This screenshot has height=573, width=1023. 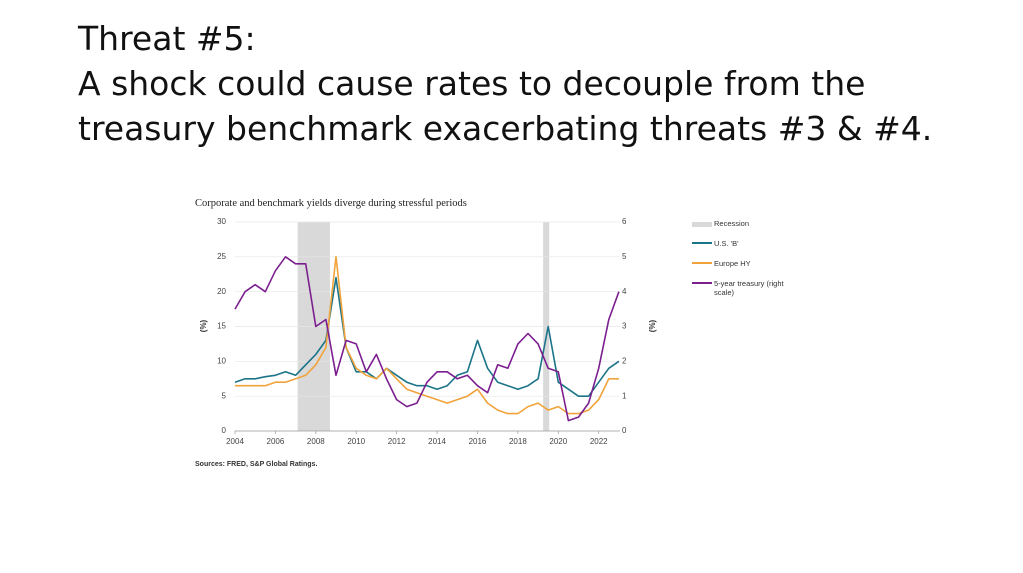 I want to click on legend-label: 5-year treasury (right scale), so click(x=749, y=288).